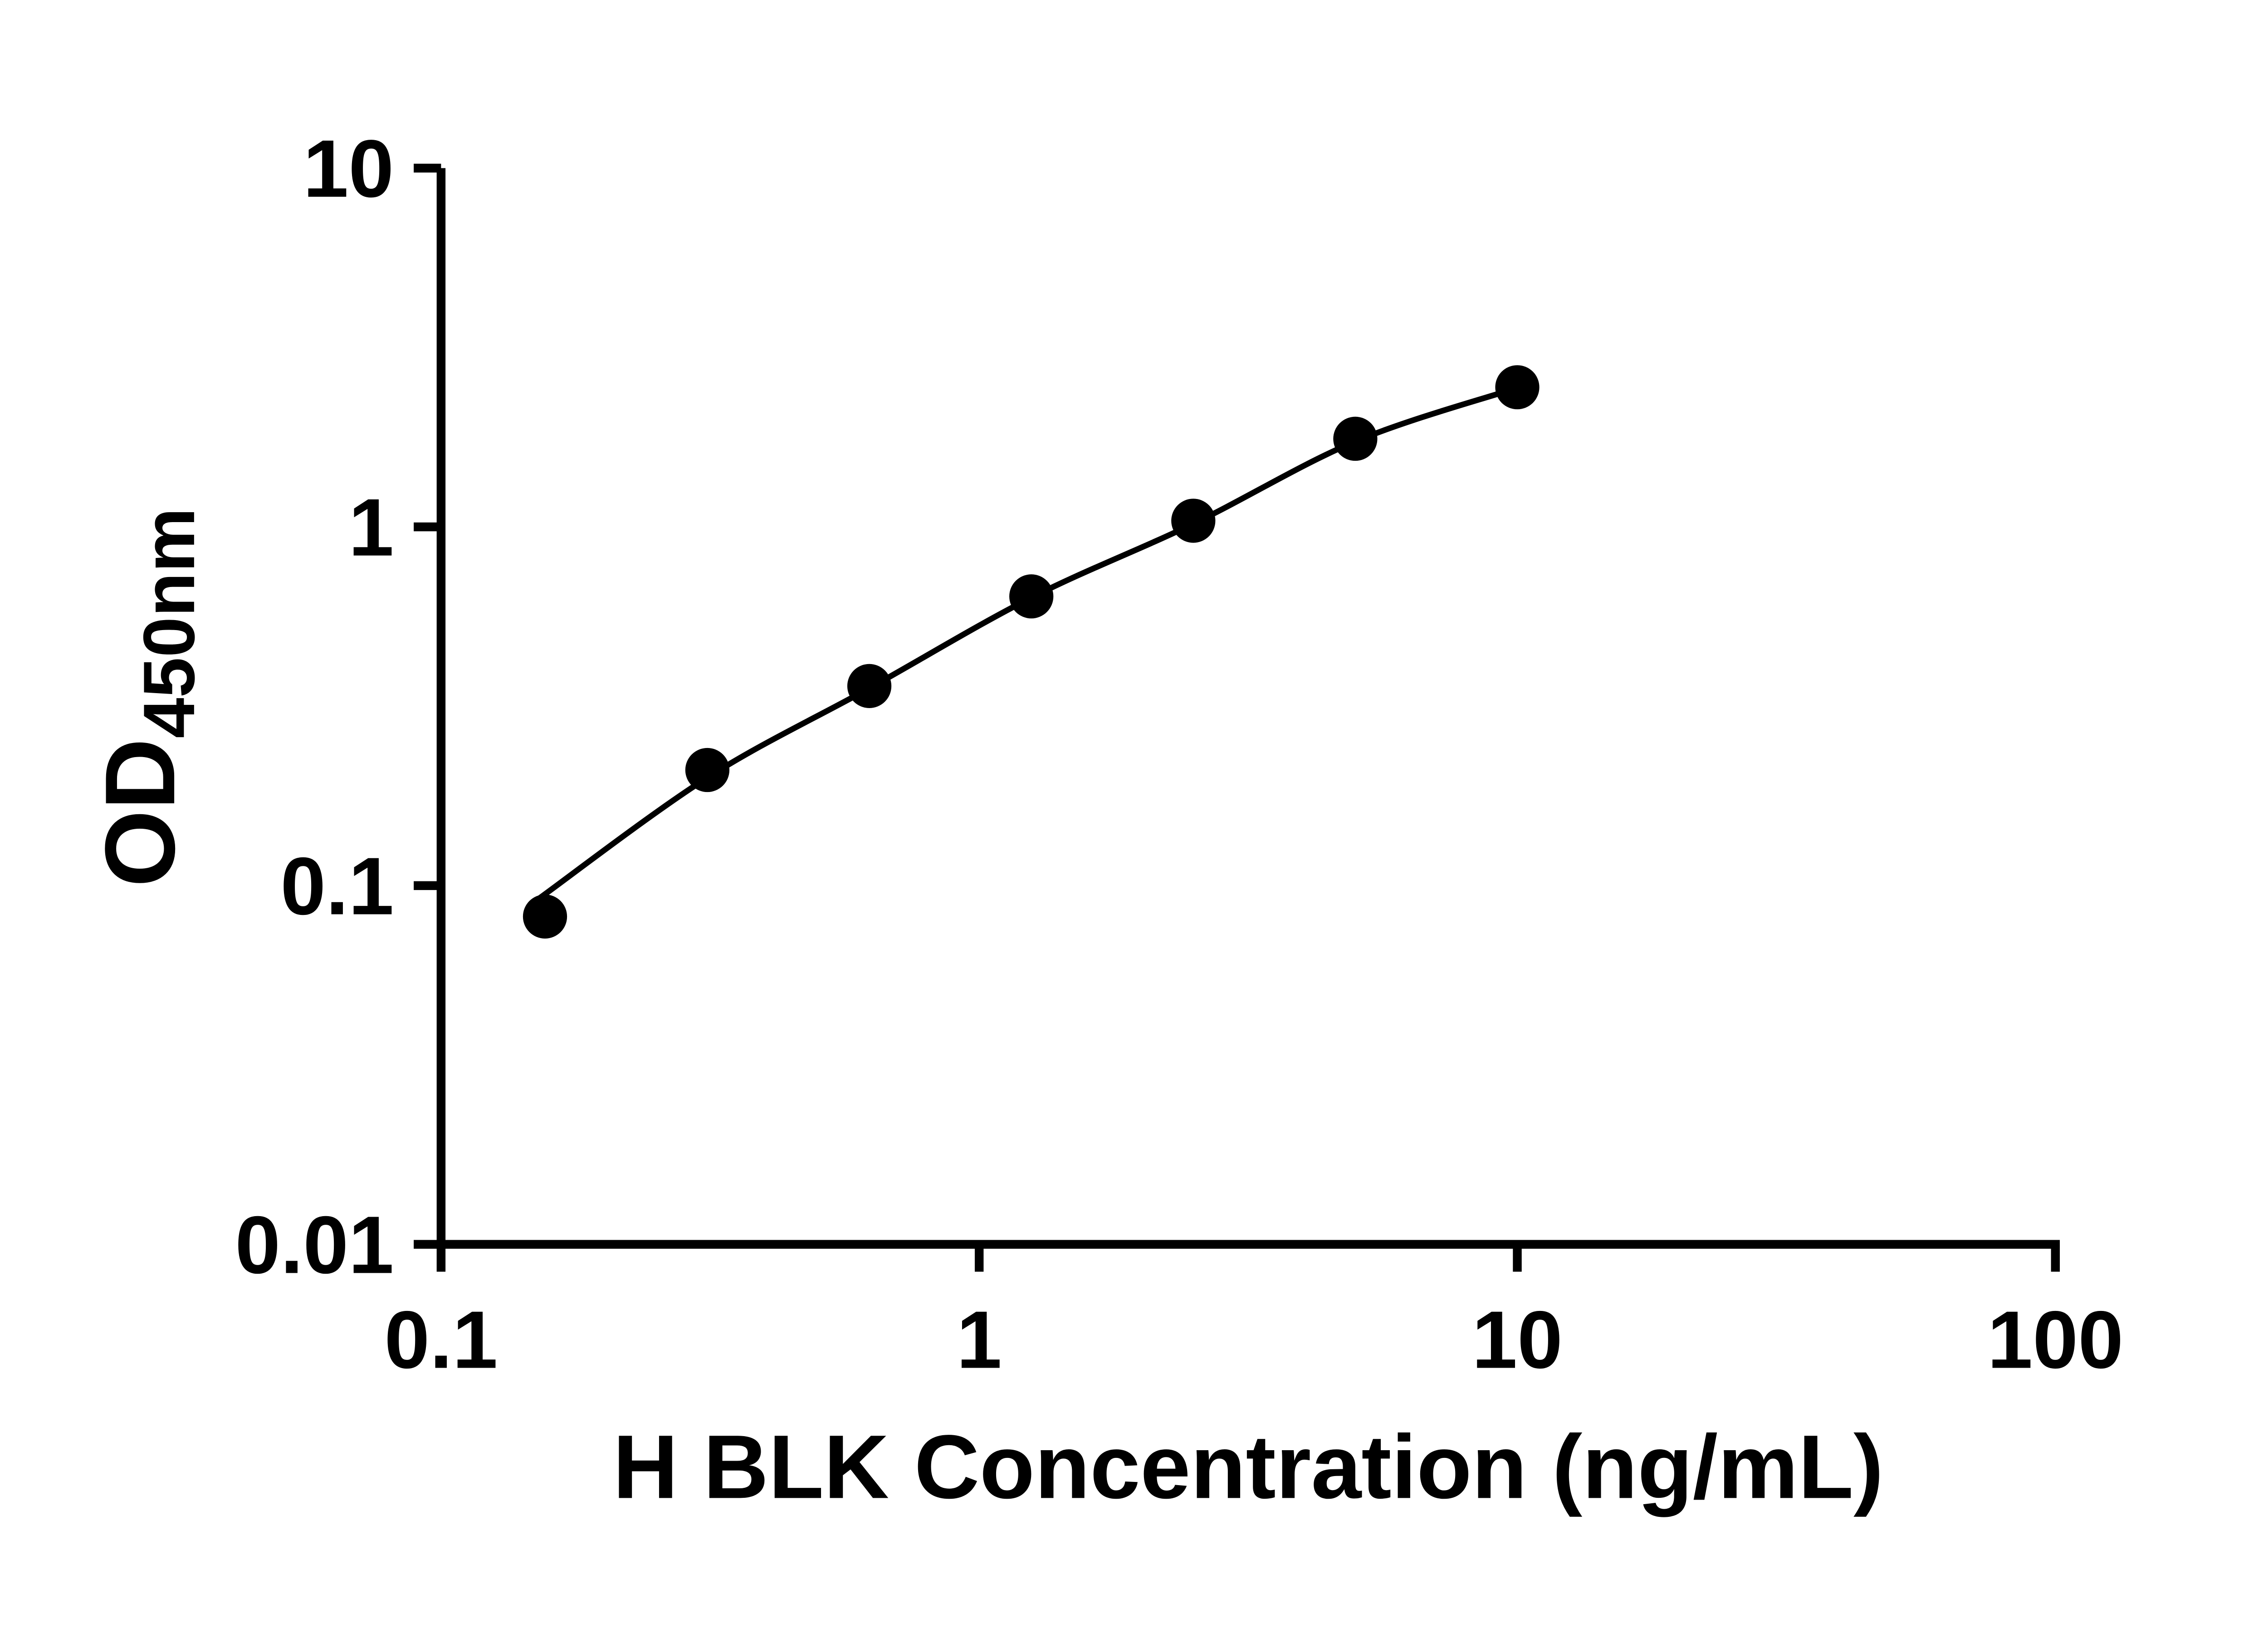  Describe the element at coordinates (1248, 1467) in the screenshot. I see `x-axis-title: H BLK Concentration (ng/mL)` at that location.